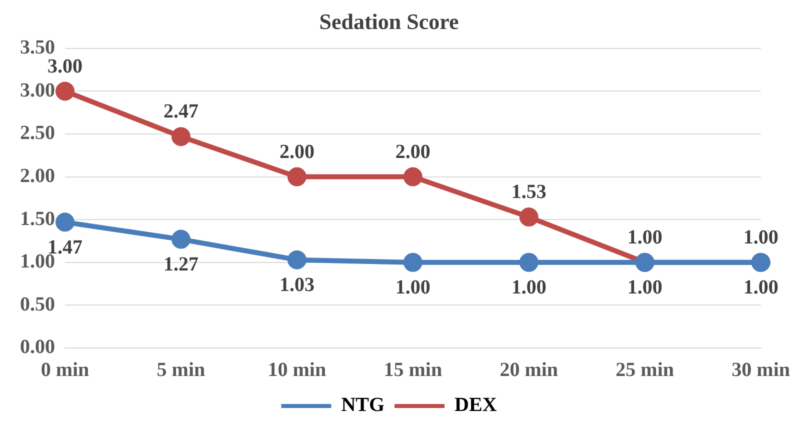 The image size is (793, 431). Describe the element at coordinates (476, 405) in the screenshot. I see `legend-label: DEX` at that location.